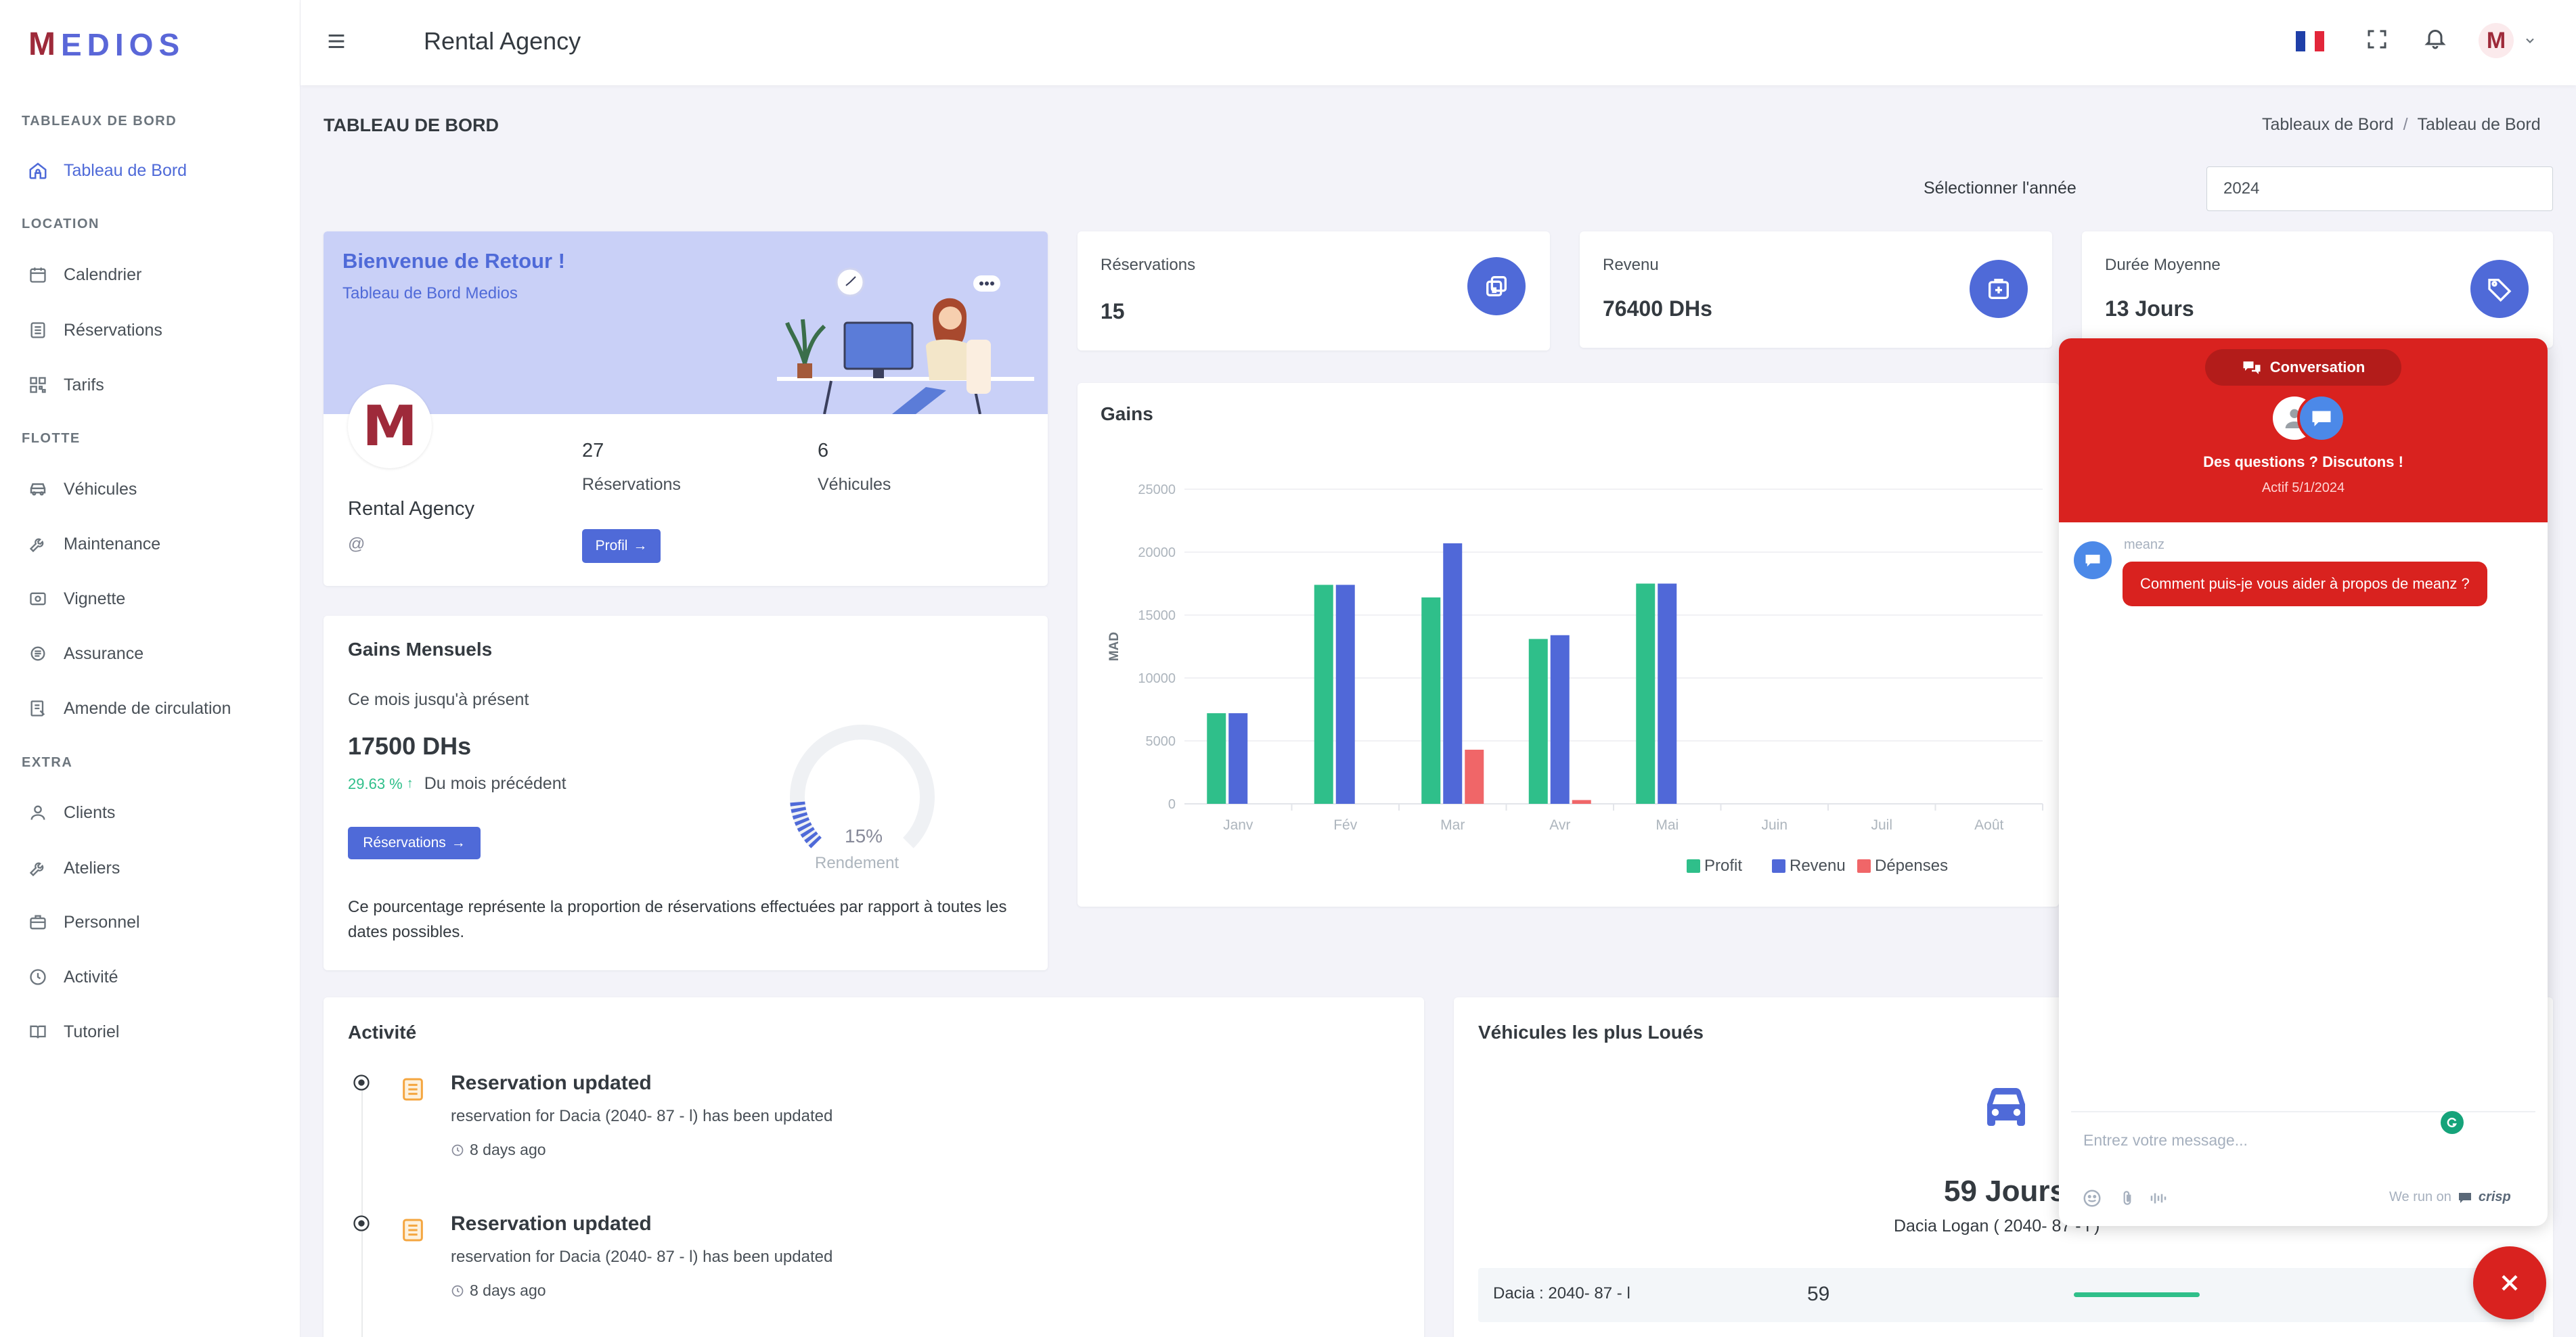  I want to click on grammarly-icon, so click(2452, 1123).